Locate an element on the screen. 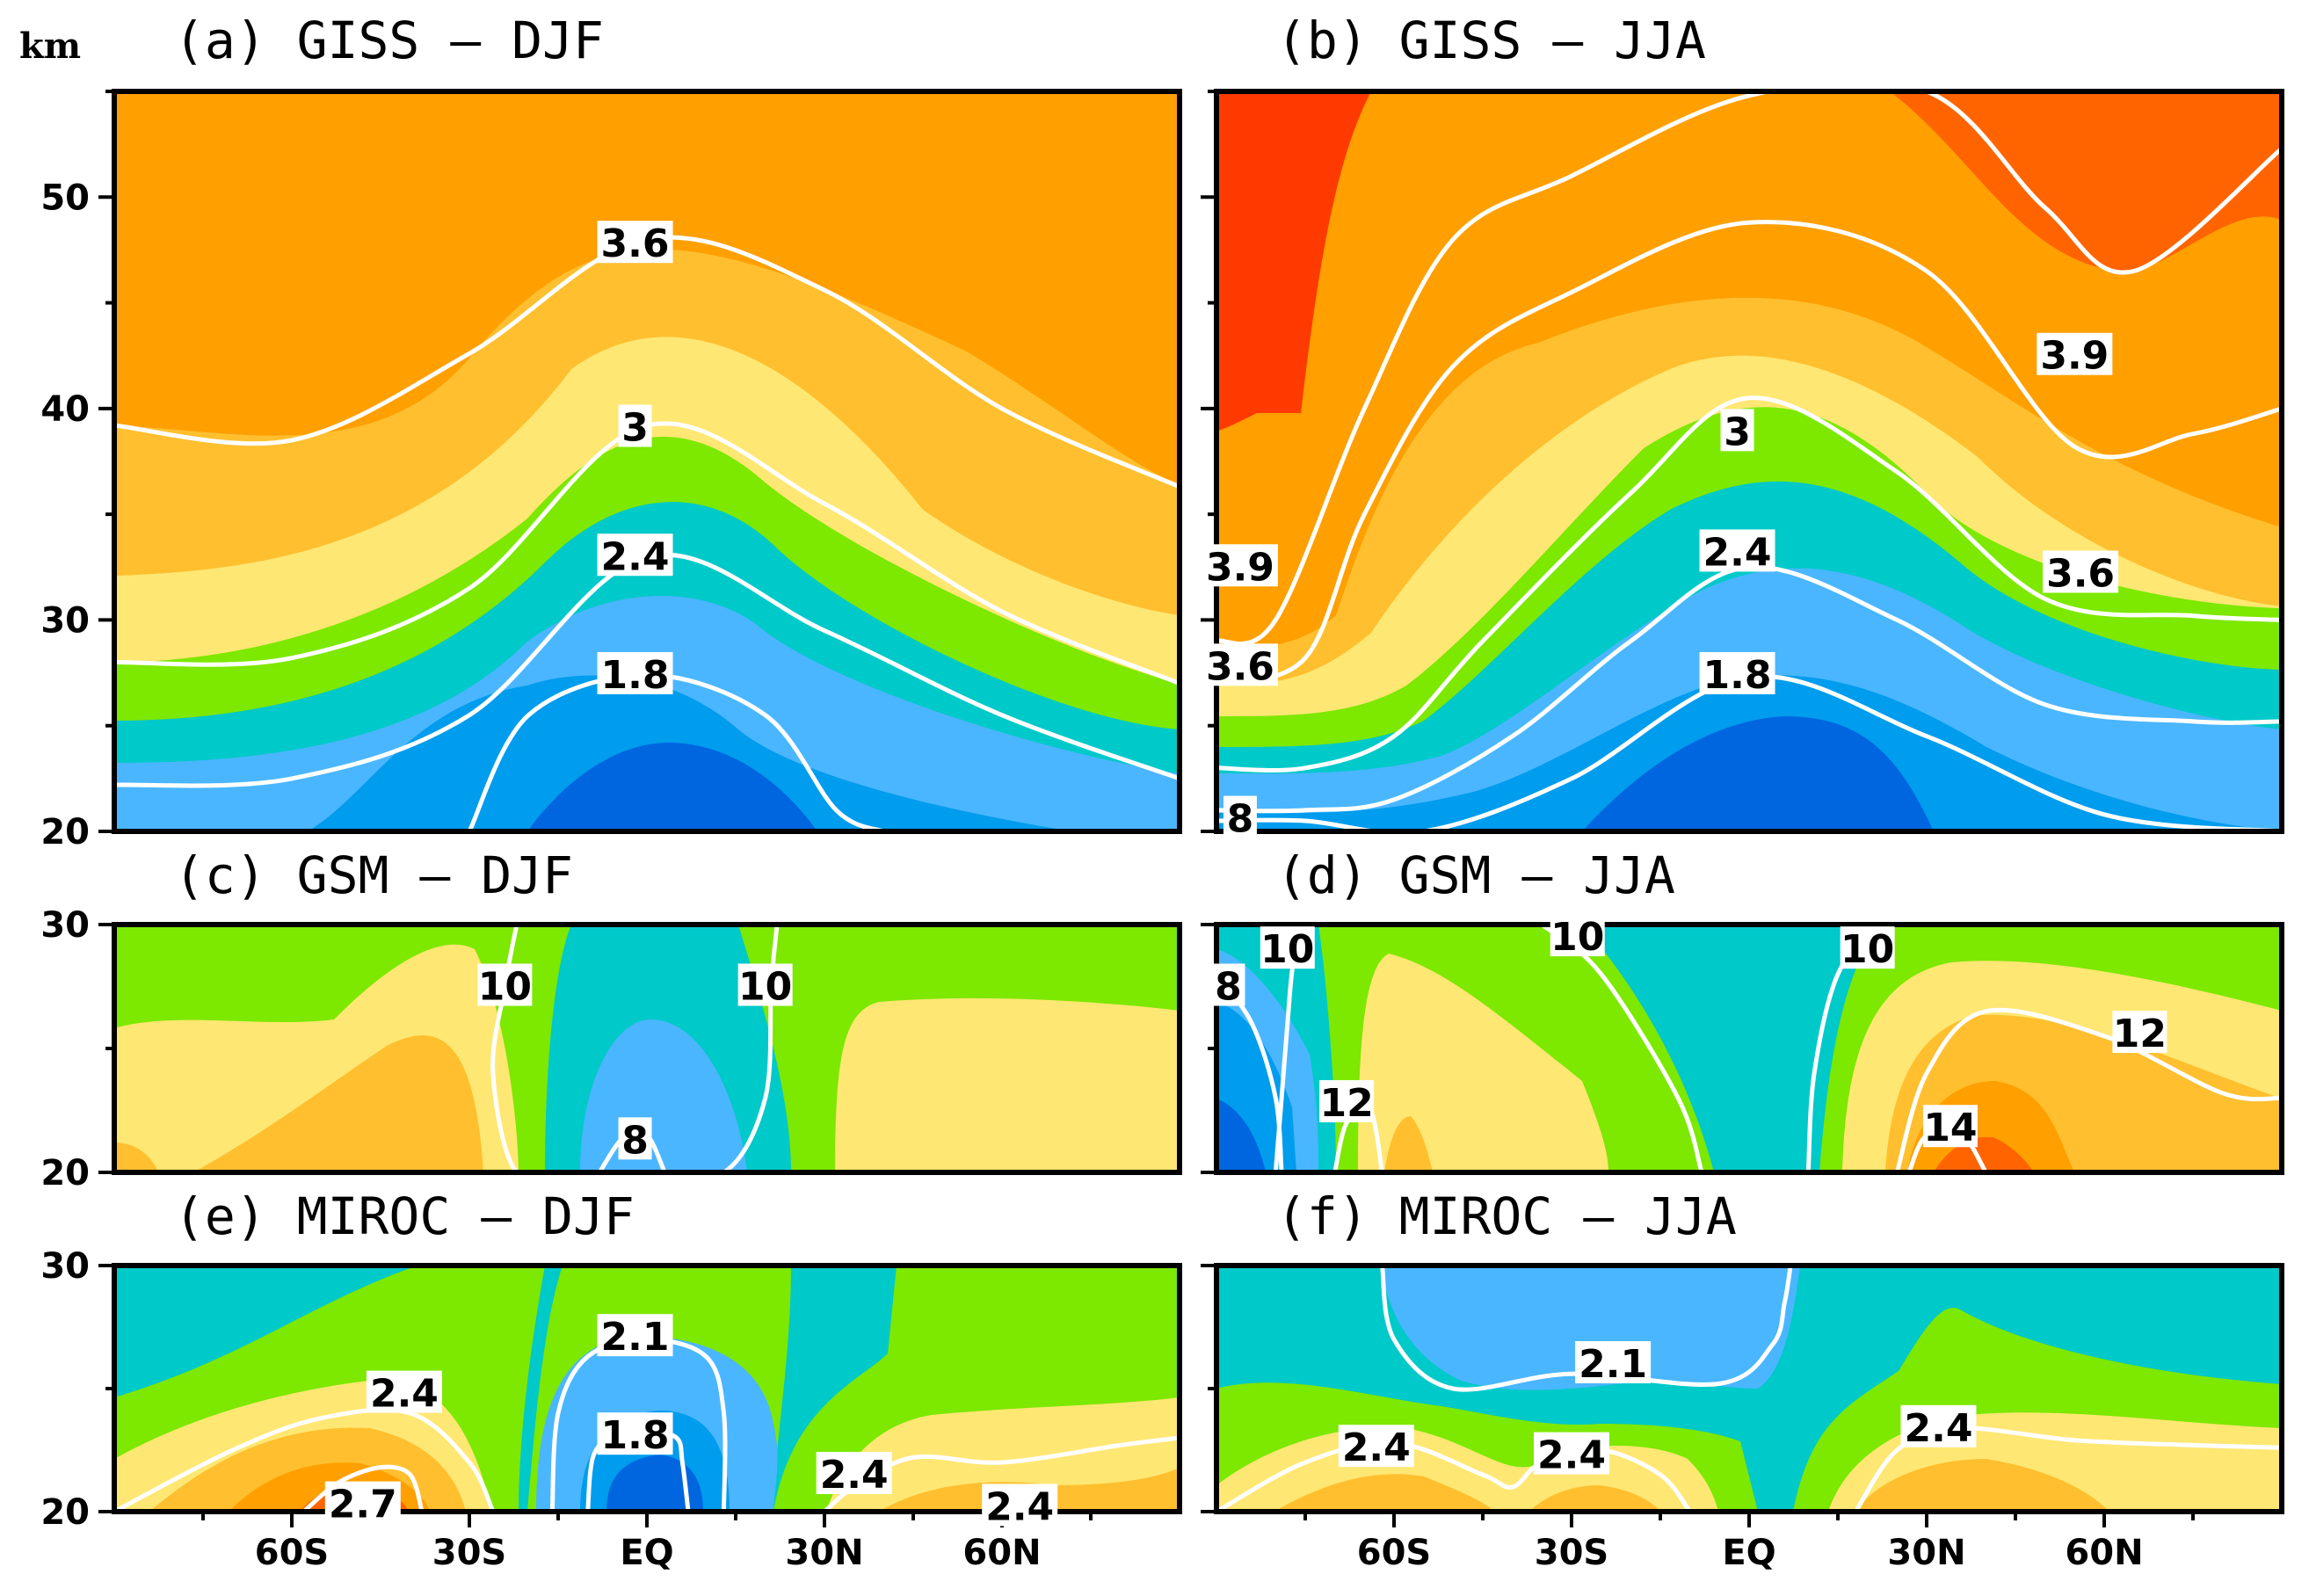  panel-d: (d) GSM – JJA 10 10 10 12 14 12 8 is located at coordinates (1743, 1010).